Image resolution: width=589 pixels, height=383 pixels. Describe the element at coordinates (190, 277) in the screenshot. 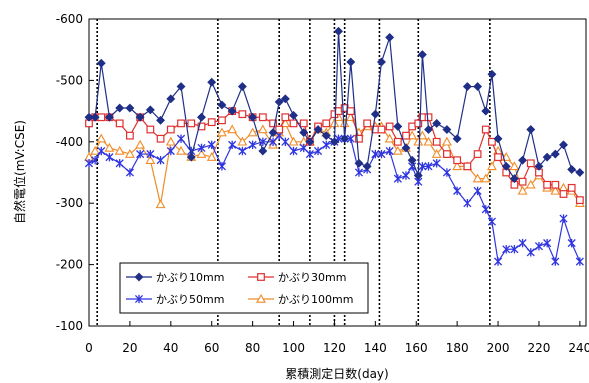

I see `legend-label: かぶり10mm` at that location.